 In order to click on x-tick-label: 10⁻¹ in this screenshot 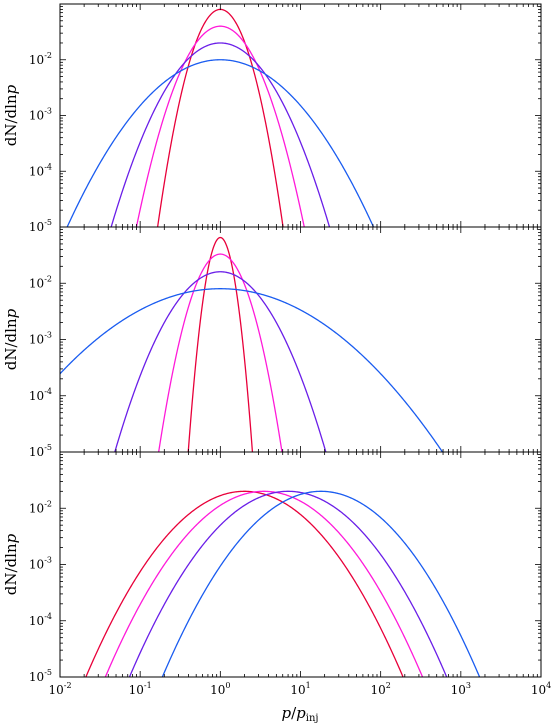, I will do `click(140, 689)`.